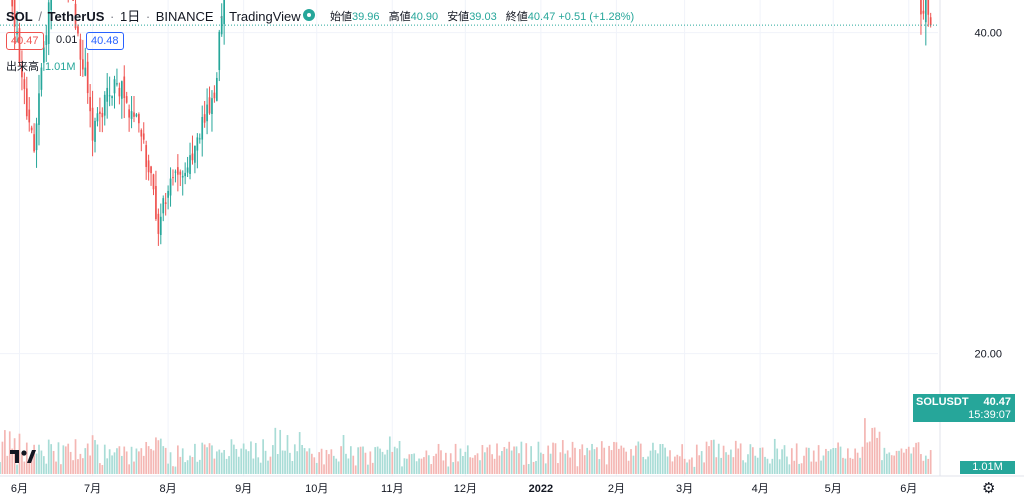 The height and width of the screenshot is (503, 1024). I want to click on buy-price-button: 40.48, so click(105, 41).